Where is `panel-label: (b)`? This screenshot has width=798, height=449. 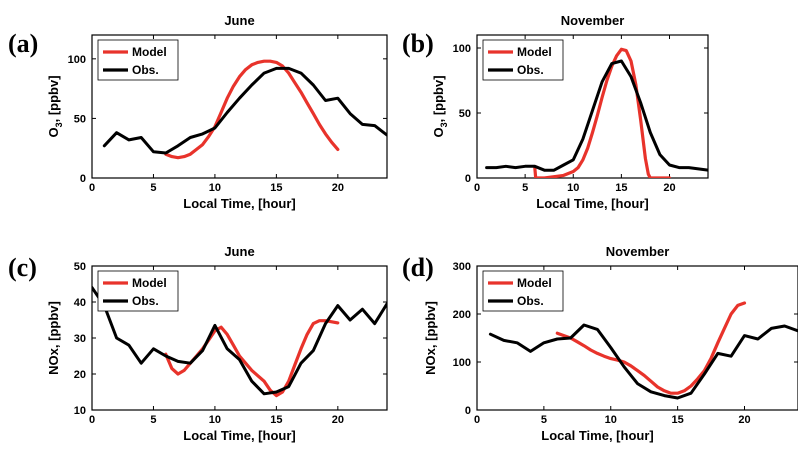 panel-label: (b) is located at coordinates (418, 43).